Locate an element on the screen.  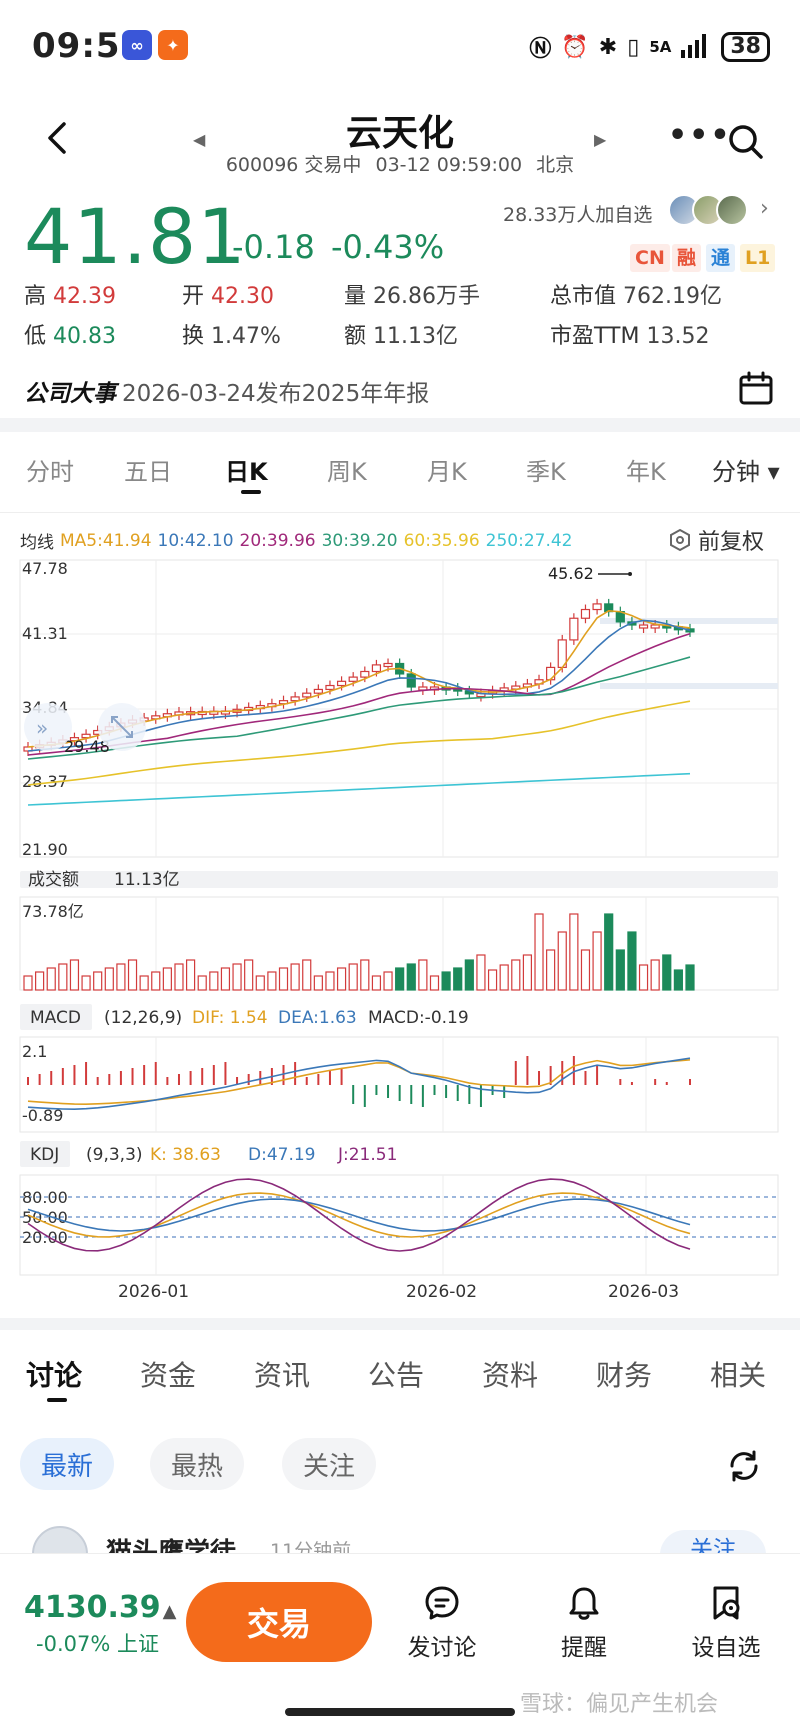
expand-controls: » is located at coordinates (85, 727).